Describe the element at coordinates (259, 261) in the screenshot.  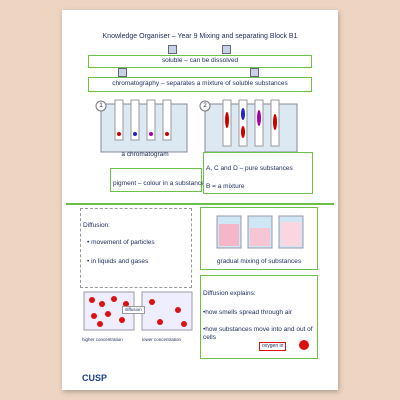
I see `gradual-text: gradual mixing of substances` at that location.